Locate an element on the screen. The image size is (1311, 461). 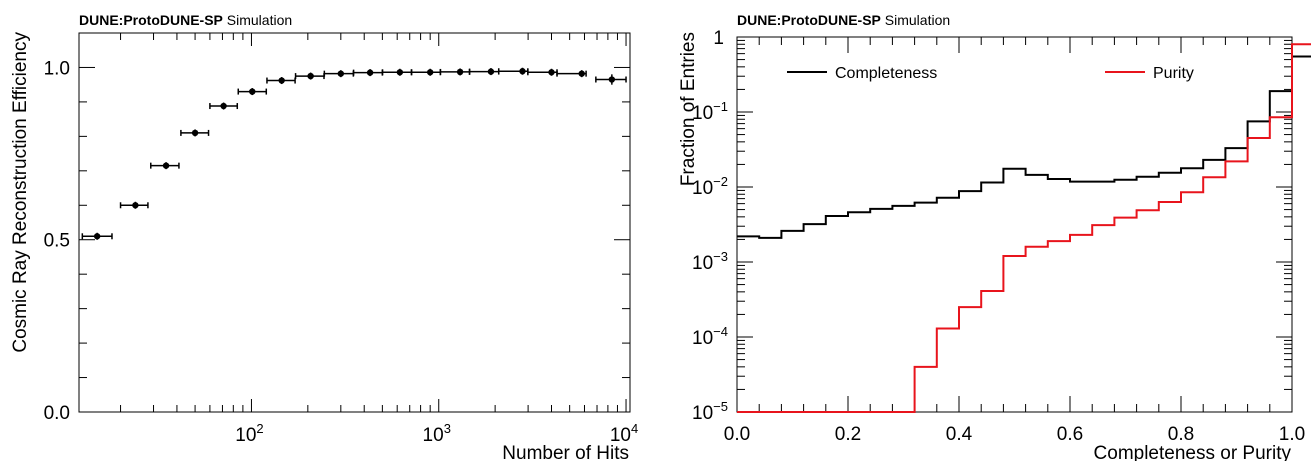
panel1-ylabel: Cosmic Ray Reconstruction Efficiency is located at coordinates (20, 192).